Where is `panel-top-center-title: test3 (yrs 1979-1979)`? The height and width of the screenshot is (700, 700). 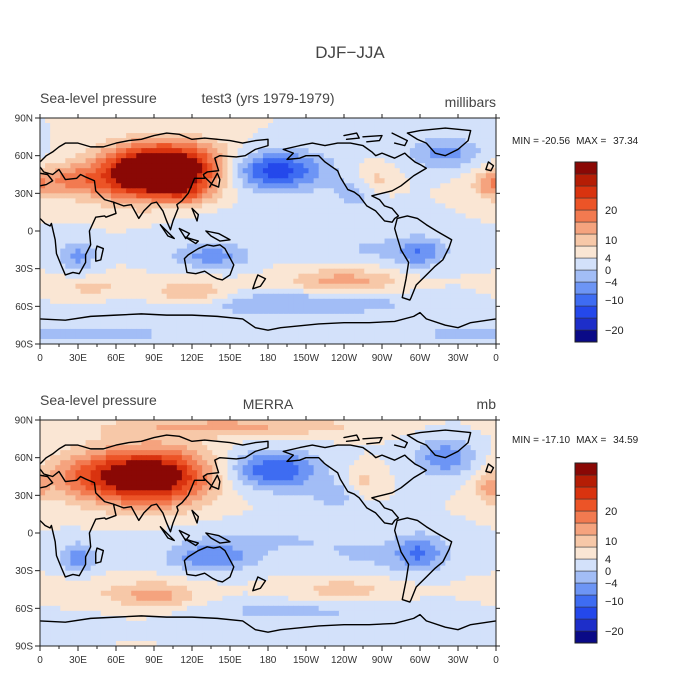
panel-top-center-title: test3 (yrs 1979-1979) is located at coordinates (267, 98).